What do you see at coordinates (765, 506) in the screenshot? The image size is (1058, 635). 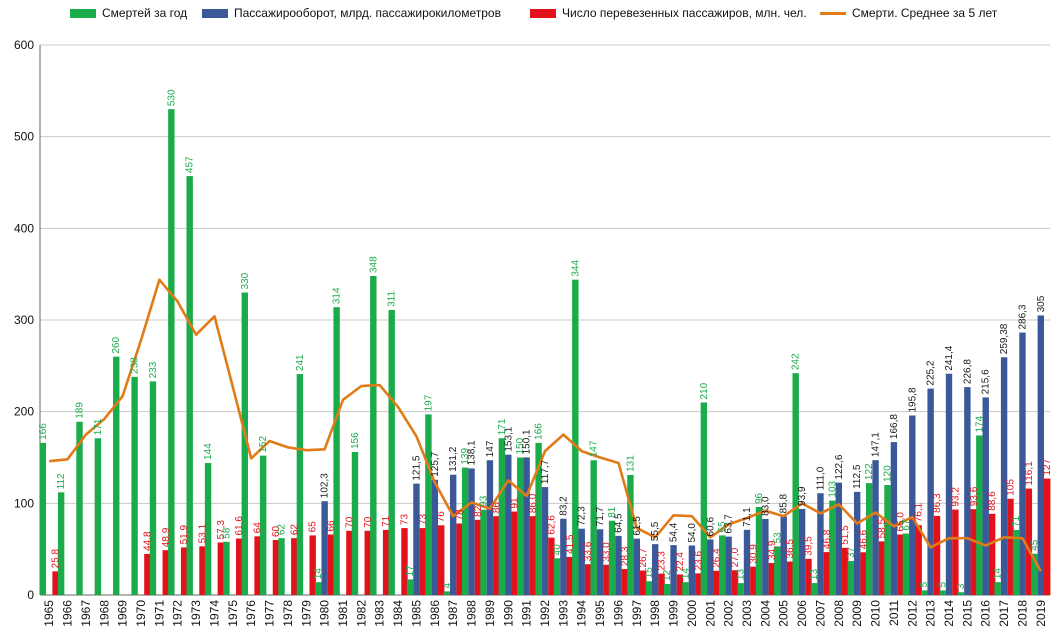 I see `value-label-passenger-turnover: 83,0` at bounding box center [765, 506].